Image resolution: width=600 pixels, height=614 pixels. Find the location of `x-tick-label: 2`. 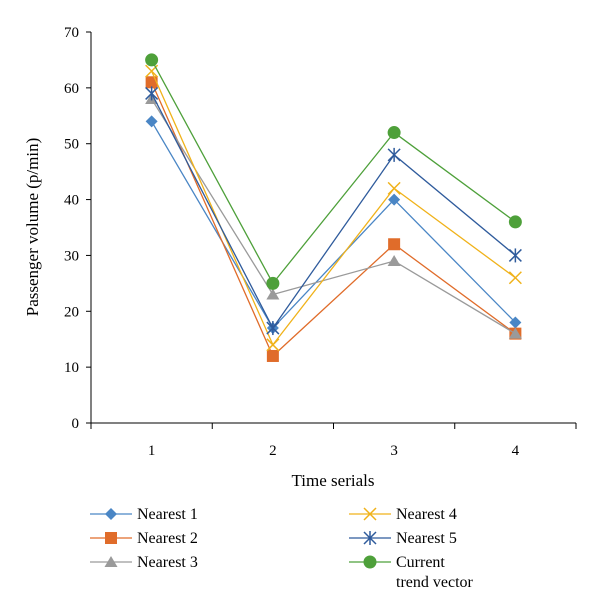

x-tick-label: 2 is located at coordinates (273, 451).